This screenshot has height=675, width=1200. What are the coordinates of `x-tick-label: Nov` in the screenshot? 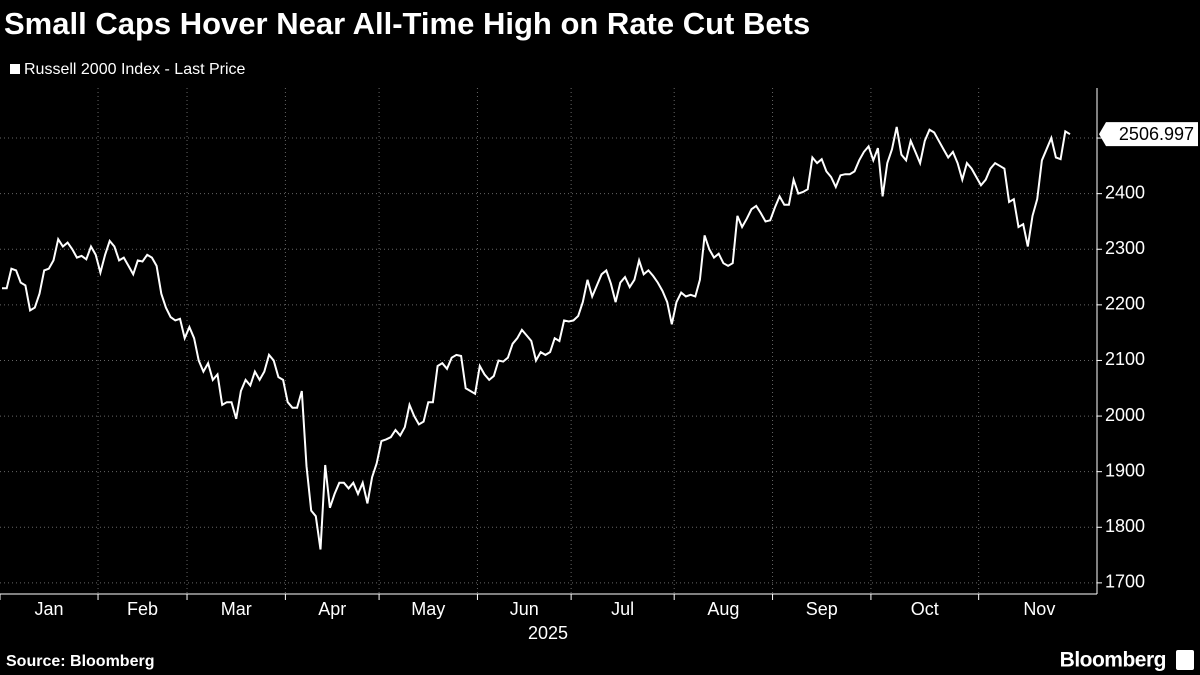 It's located at (1039, 609).